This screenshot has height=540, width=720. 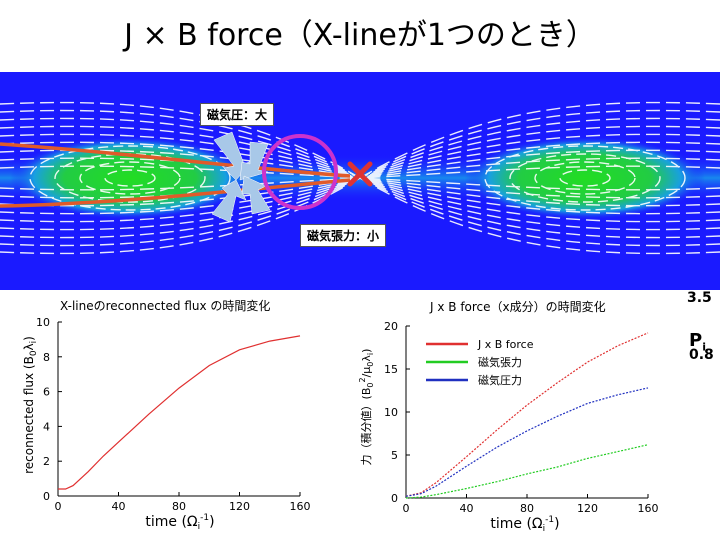 I want to click on tension-arrow-right, so click(x=256, y=195).